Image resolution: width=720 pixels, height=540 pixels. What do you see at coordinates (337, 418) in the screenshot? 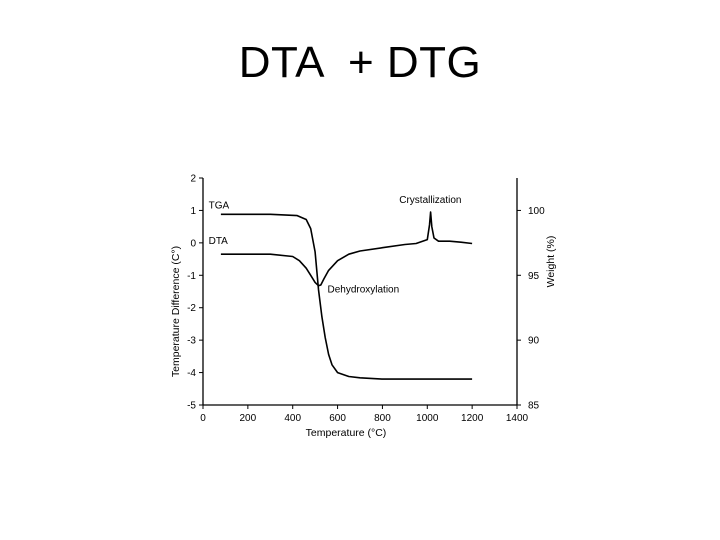
I see `x-tick-label: 600` at bounding box center [337, 418].